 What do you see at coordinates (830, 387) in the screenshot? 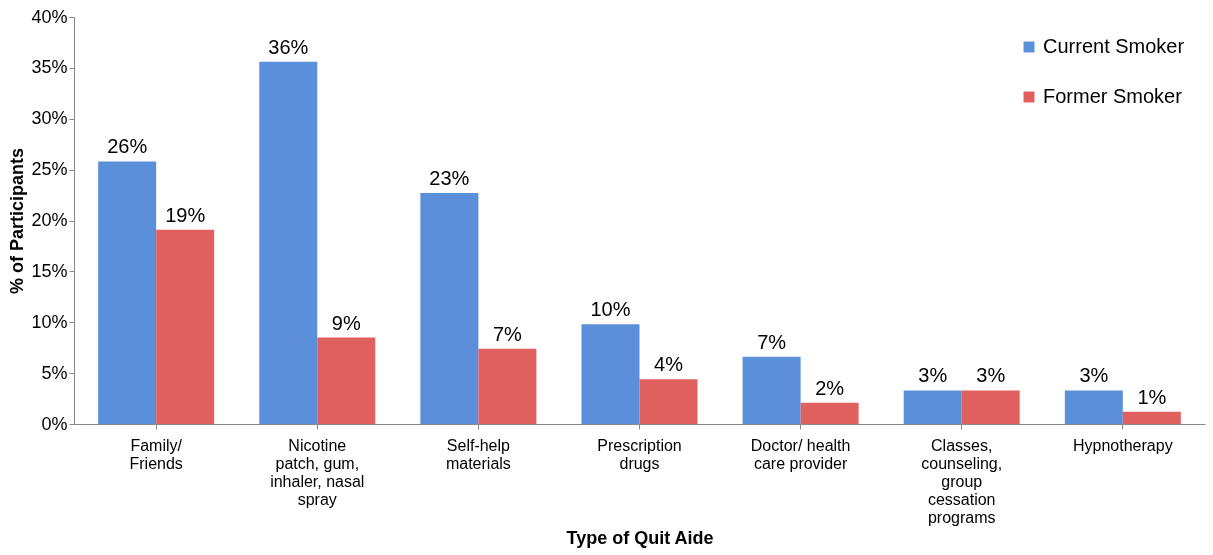
I see `data-label: 2%` at bounding box center [830, 387].